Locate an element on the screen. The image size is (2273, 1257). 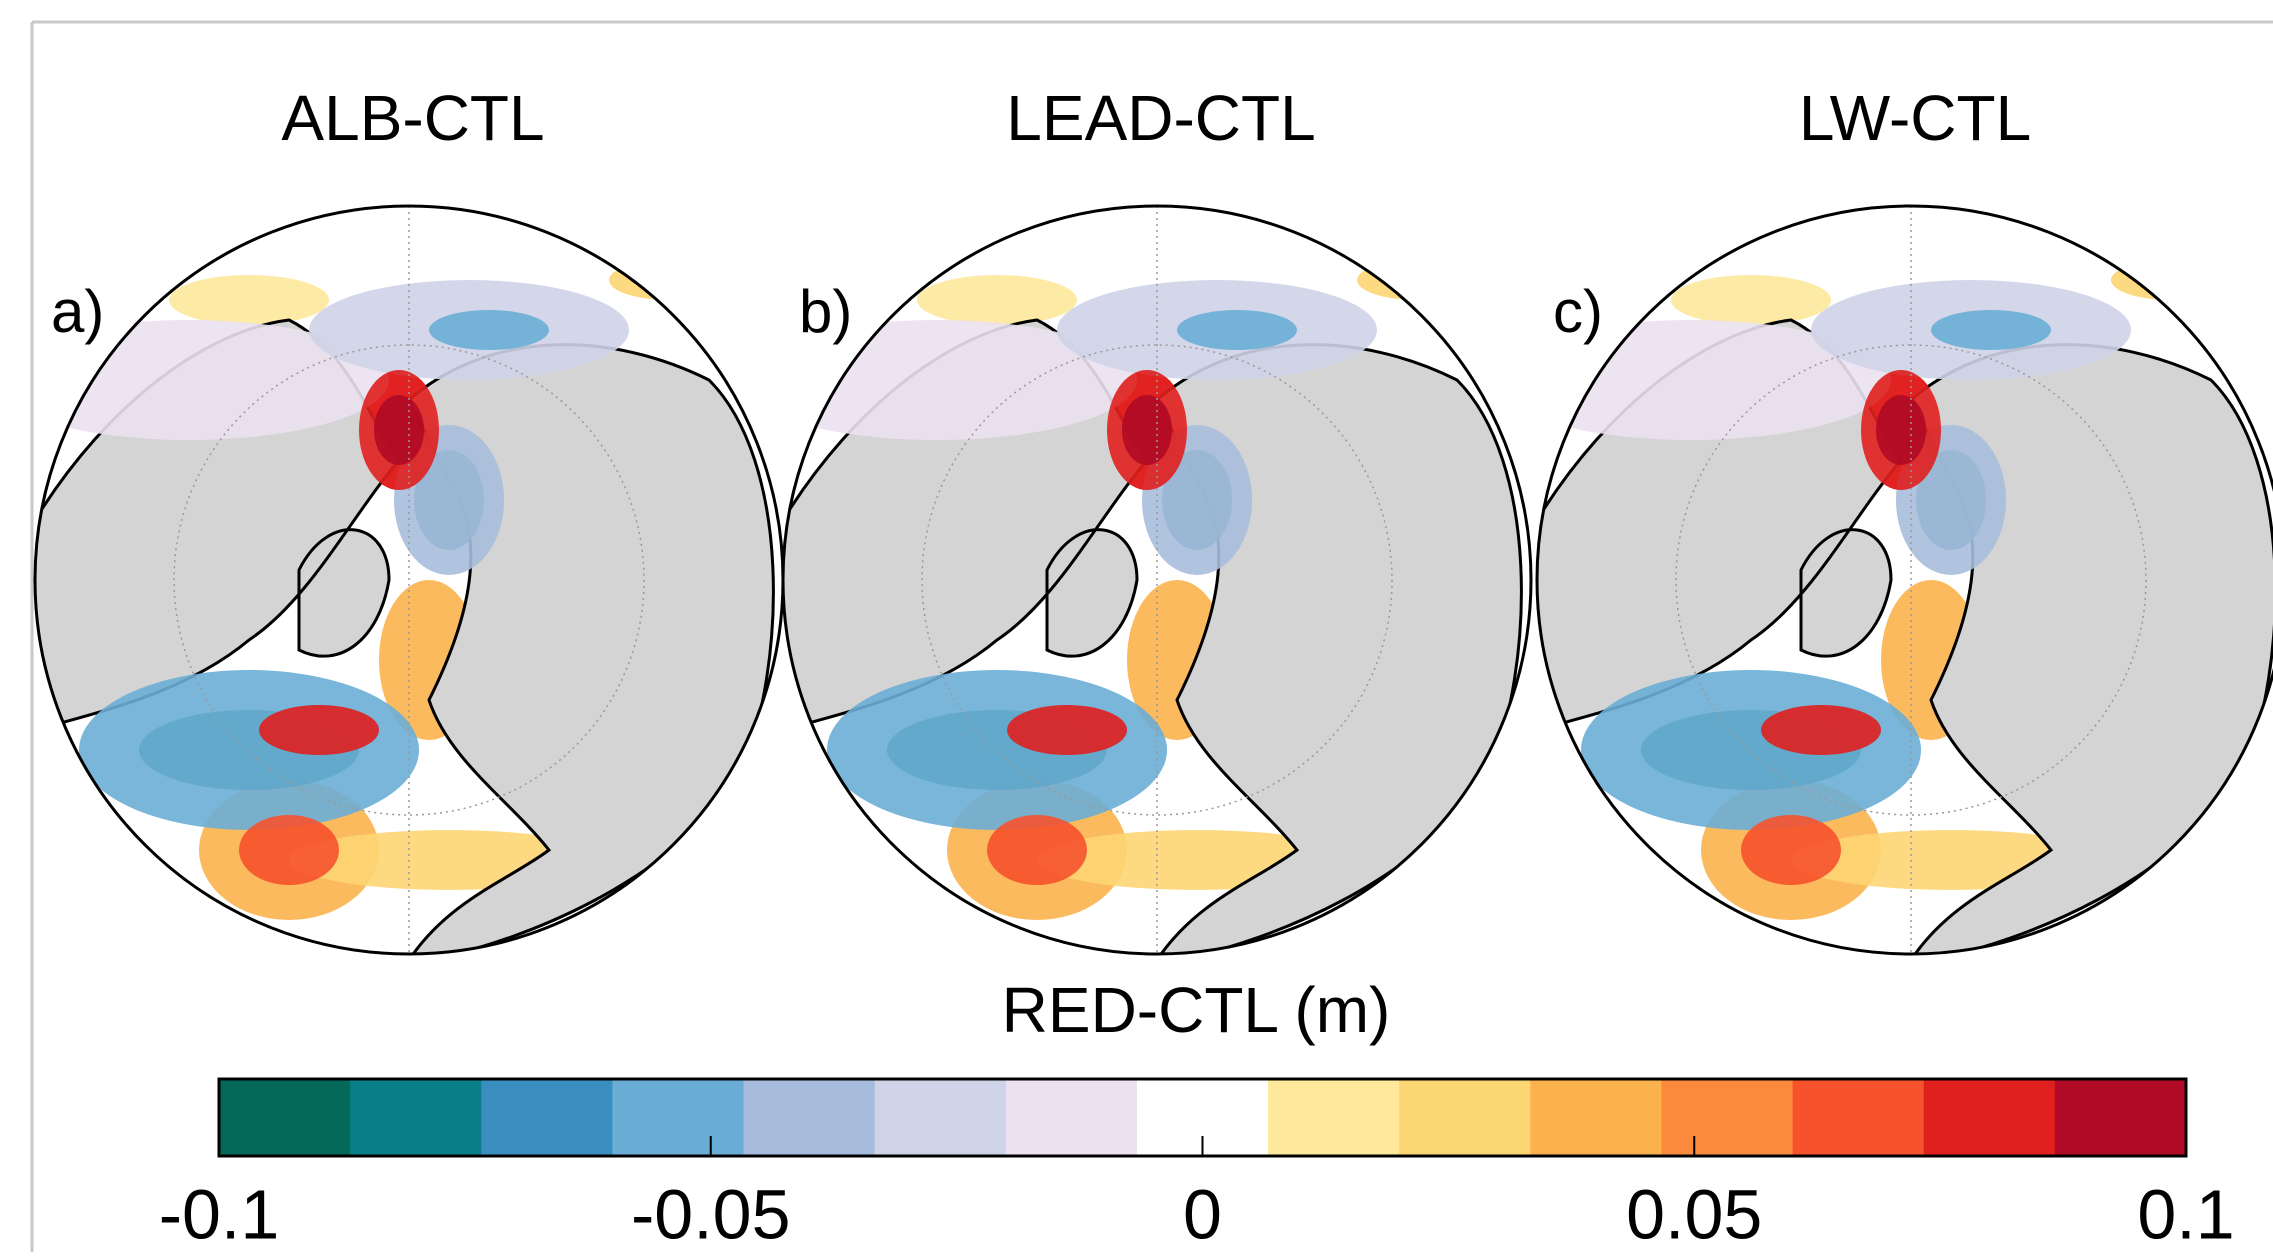
x-tick-label: 0 is located at coordinates (1202, 1213).